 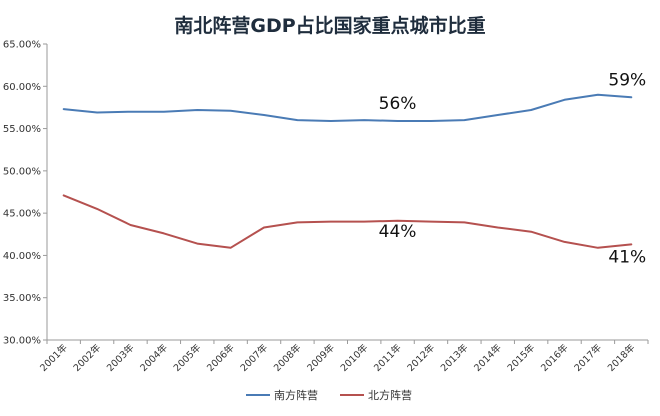 I want to click on y-tick-label: 45.00%, so click(x=22, y=214).